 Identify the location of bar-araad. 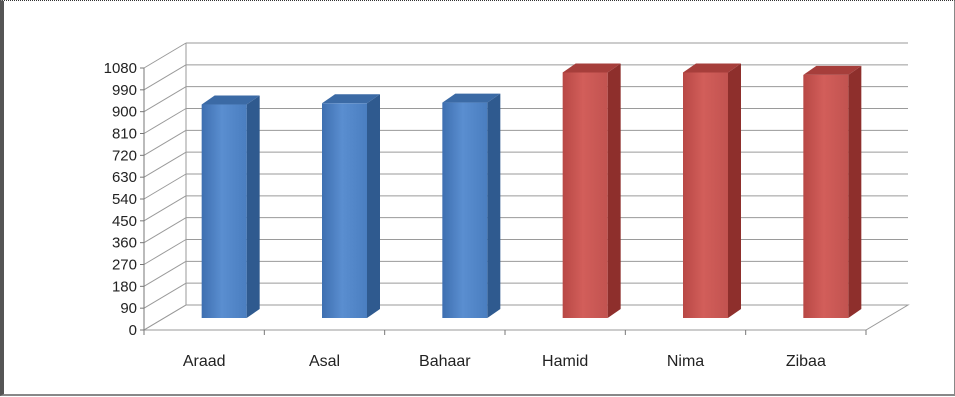
(230, 206).